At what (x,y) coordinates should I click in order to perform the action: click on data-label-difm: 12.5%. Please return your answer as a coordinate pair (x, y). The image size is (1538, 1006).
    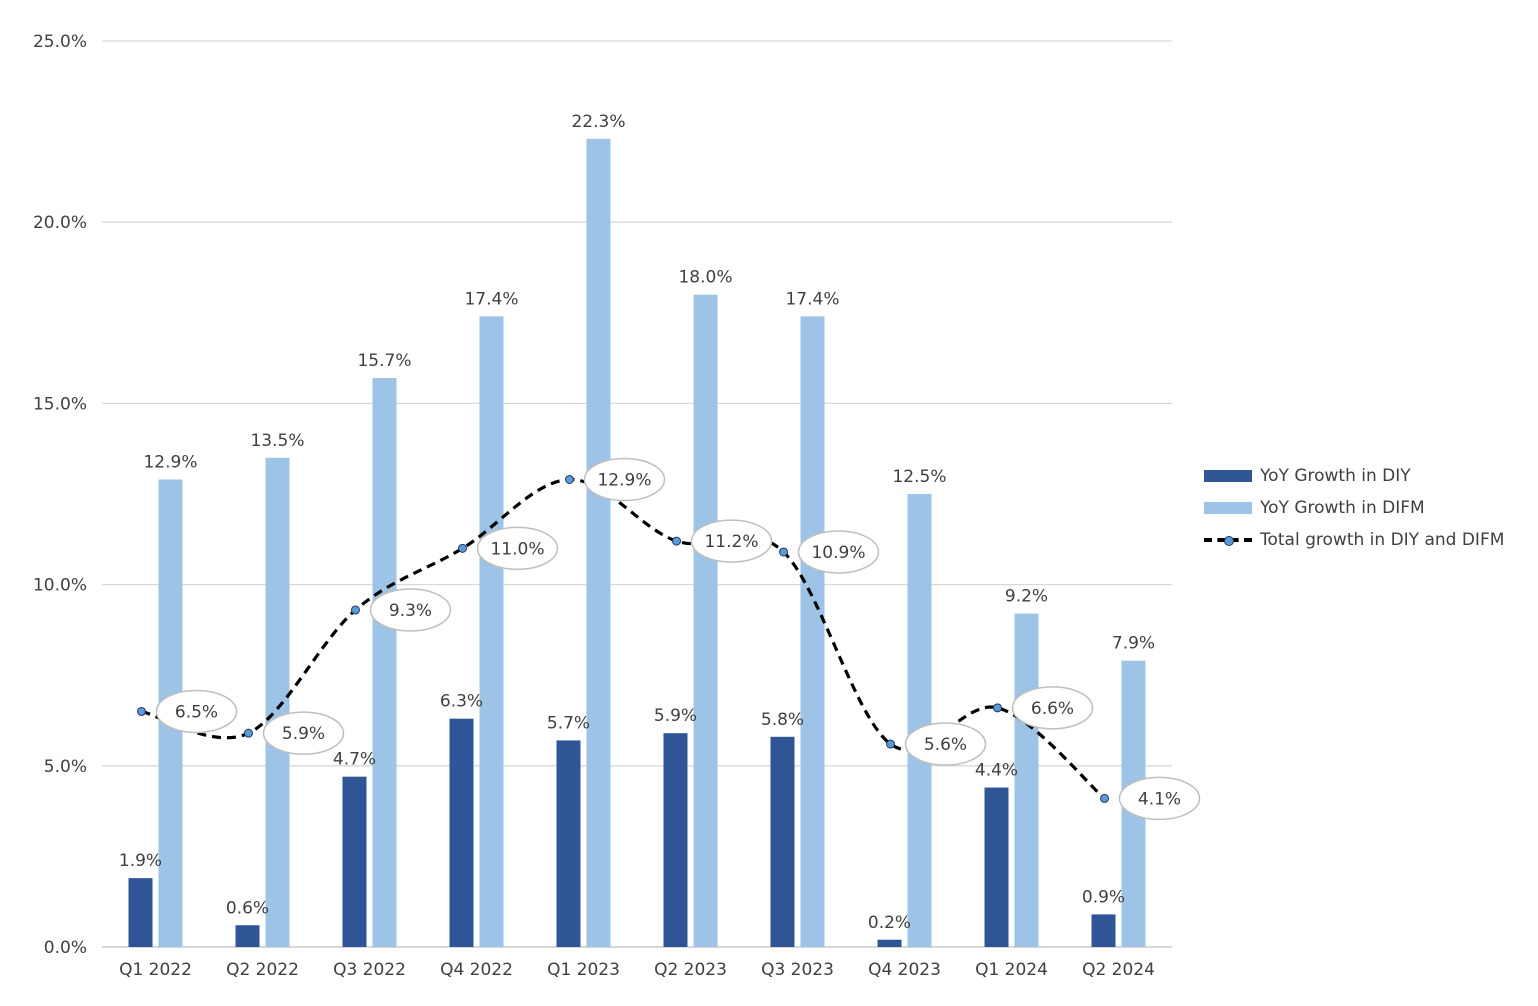
    Looking at the image, I should click on (919, 477).